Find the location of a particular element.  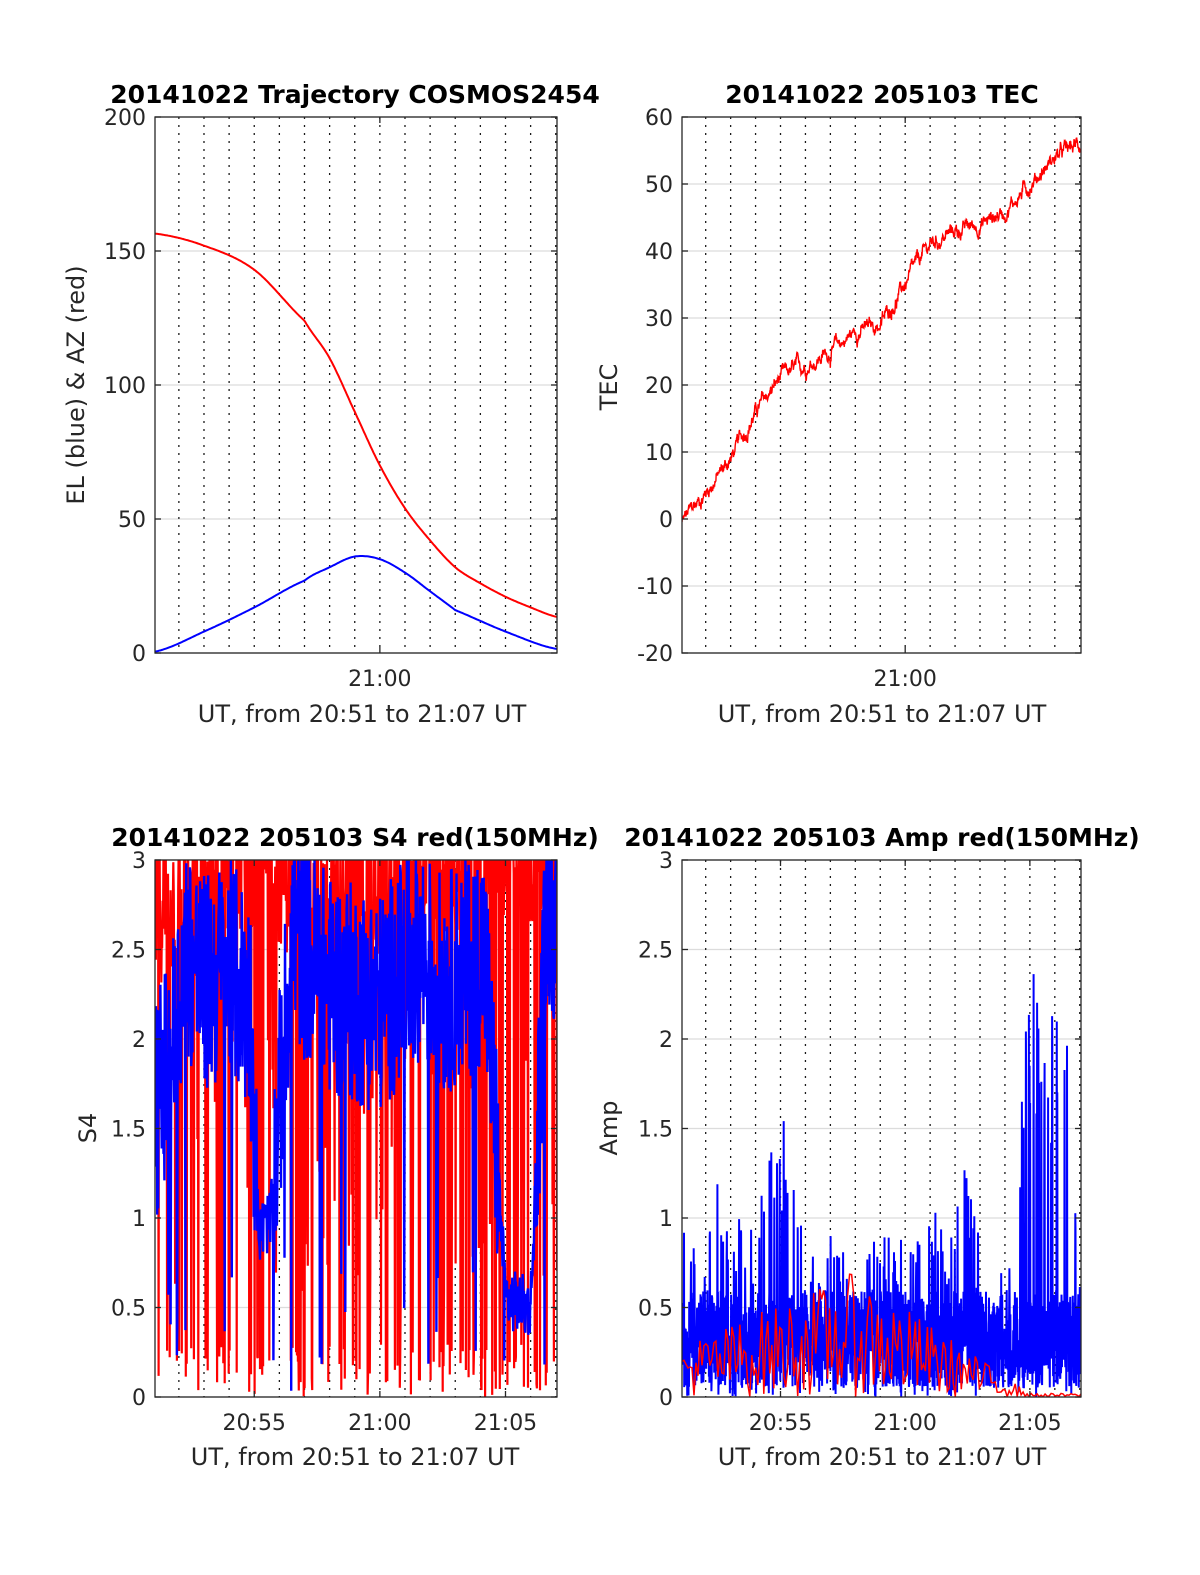

series-1-line is located at coordinates (356, 1125).